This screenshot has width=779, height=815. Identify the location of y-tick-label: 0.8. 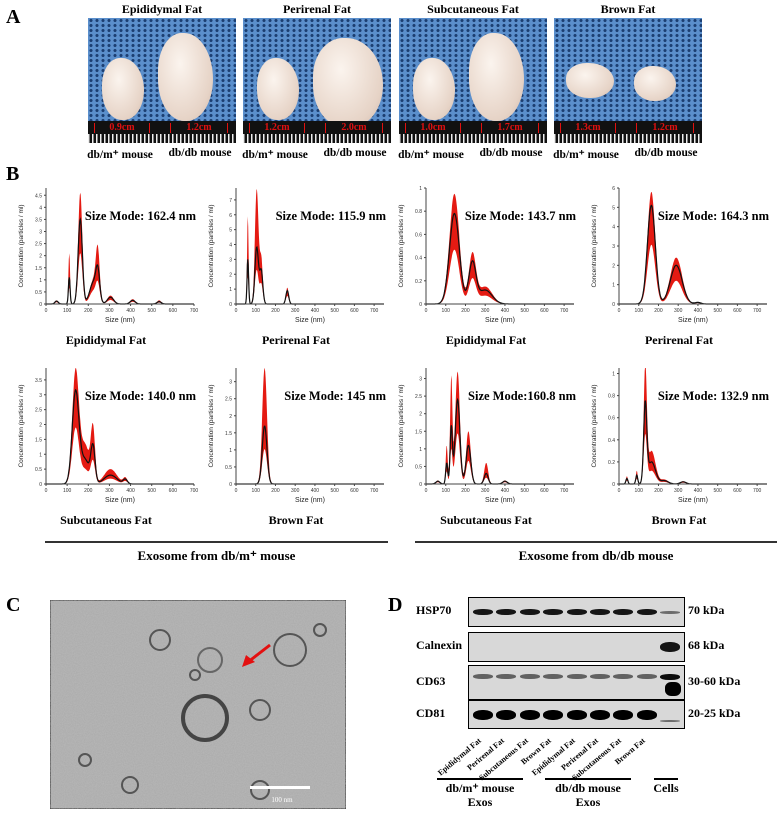
(611, 397).